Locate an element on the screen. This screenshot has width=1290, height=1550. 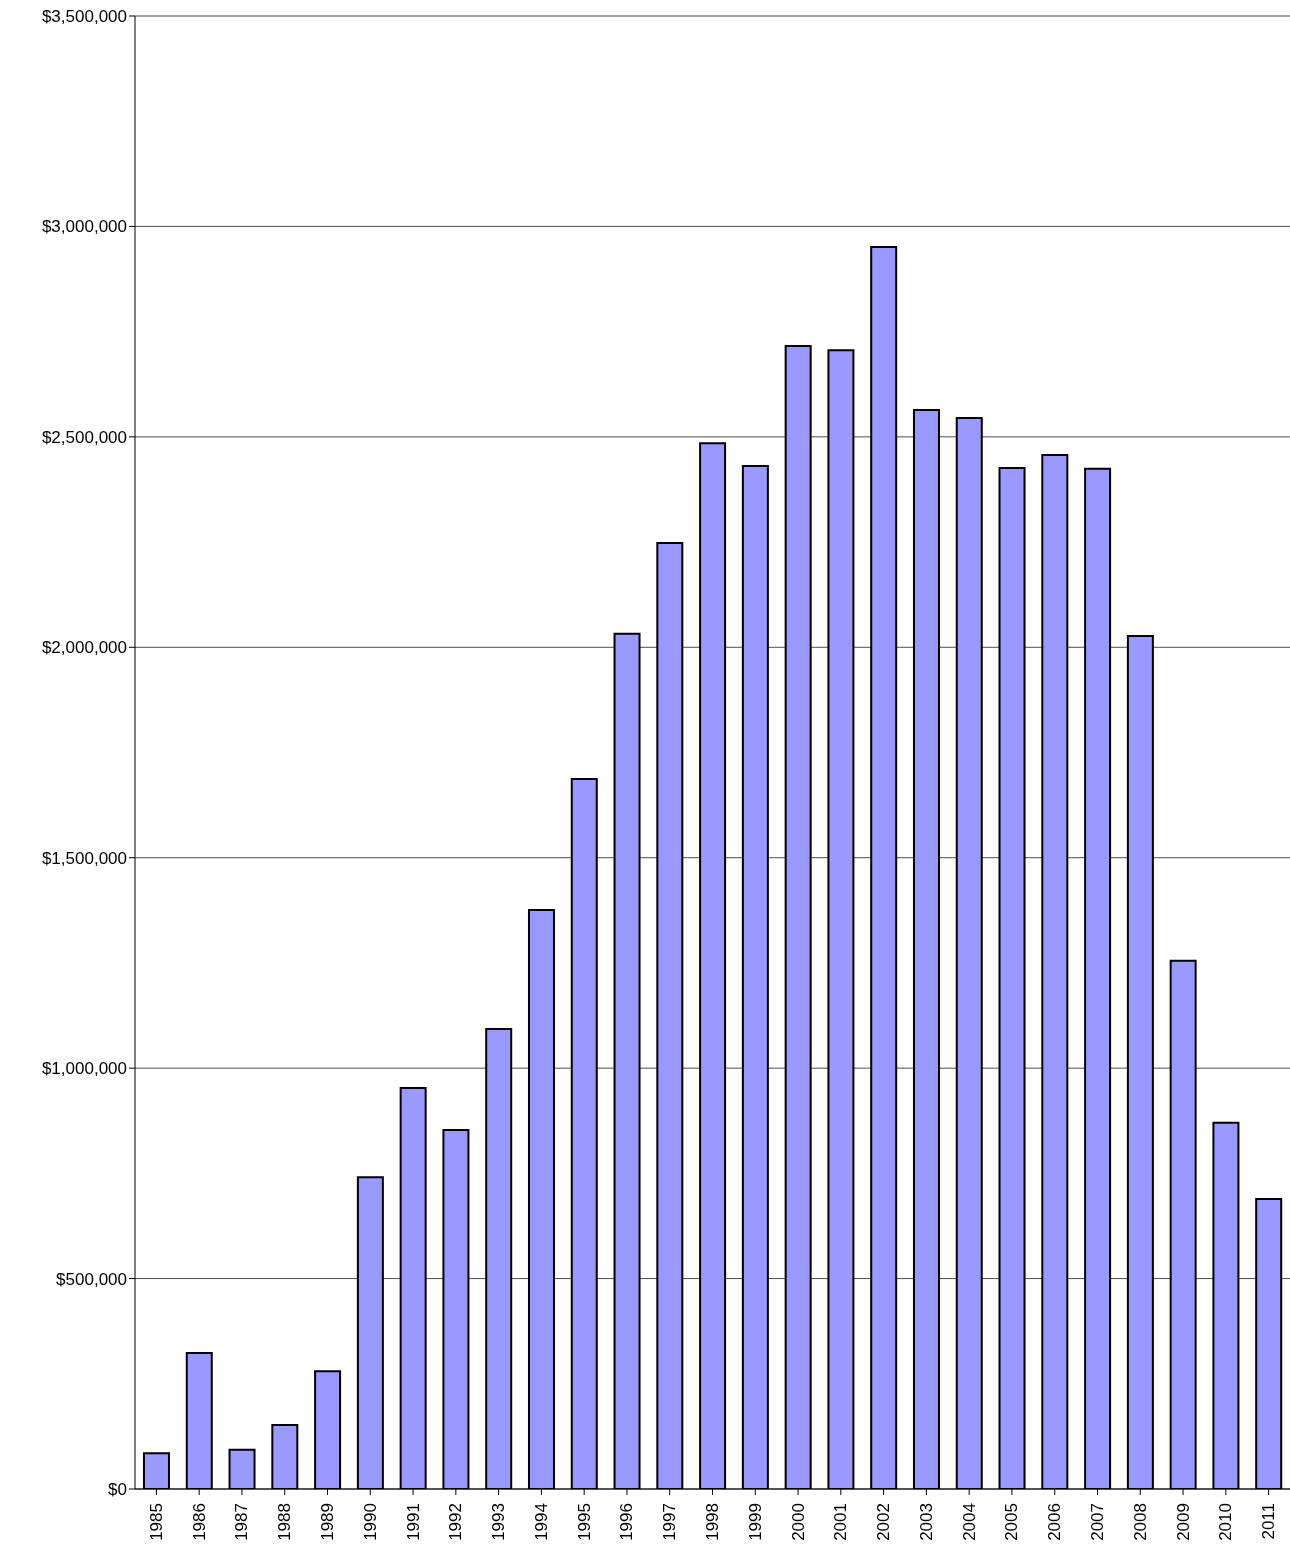
x-tick-label: 2002 is located at coordinates (884, 1522).